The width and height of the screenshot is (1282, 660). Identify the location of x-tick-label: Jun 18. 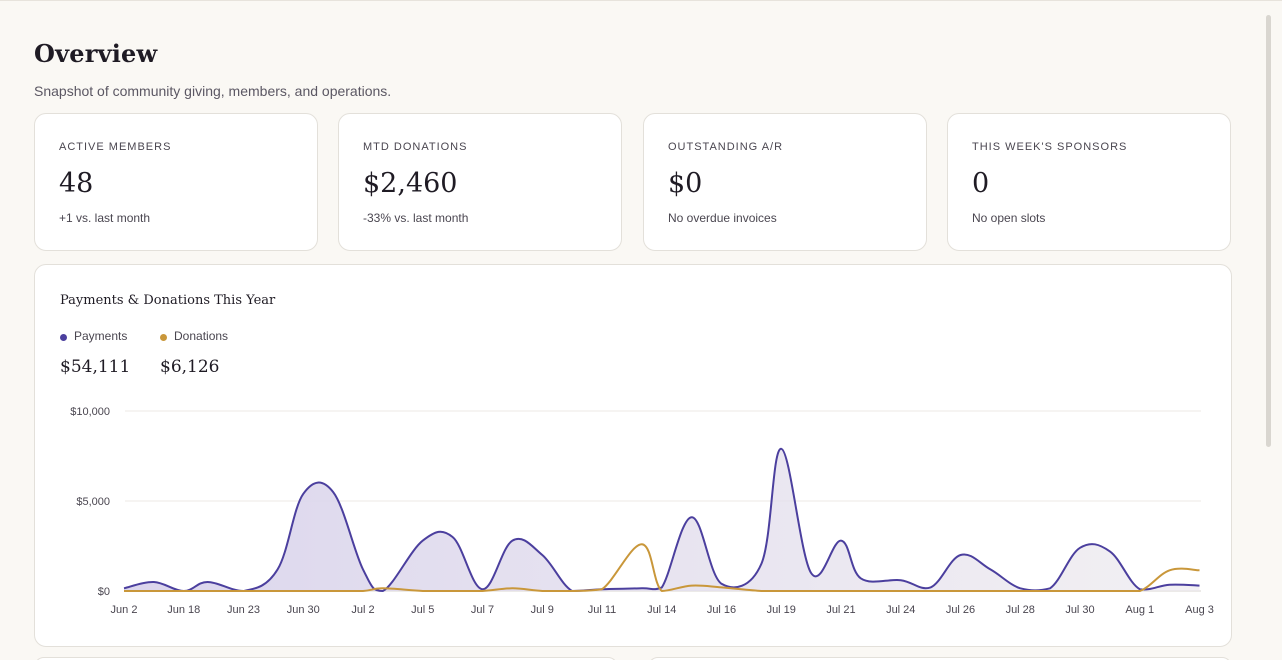
(183, 610).